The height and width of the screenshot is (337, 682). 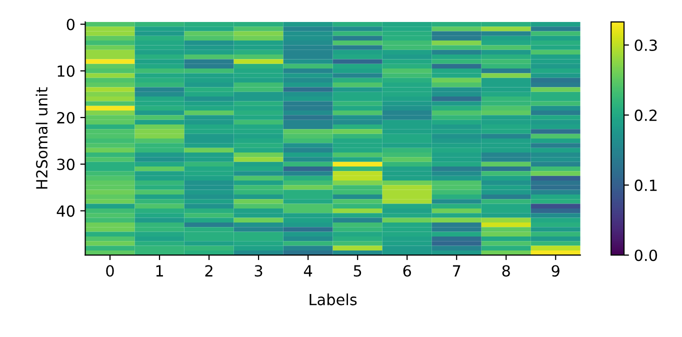 What do you see at coordinates (66, 164) in the screenshot?
I see `y-tick-label: 30` at bounding box center [66, 164].